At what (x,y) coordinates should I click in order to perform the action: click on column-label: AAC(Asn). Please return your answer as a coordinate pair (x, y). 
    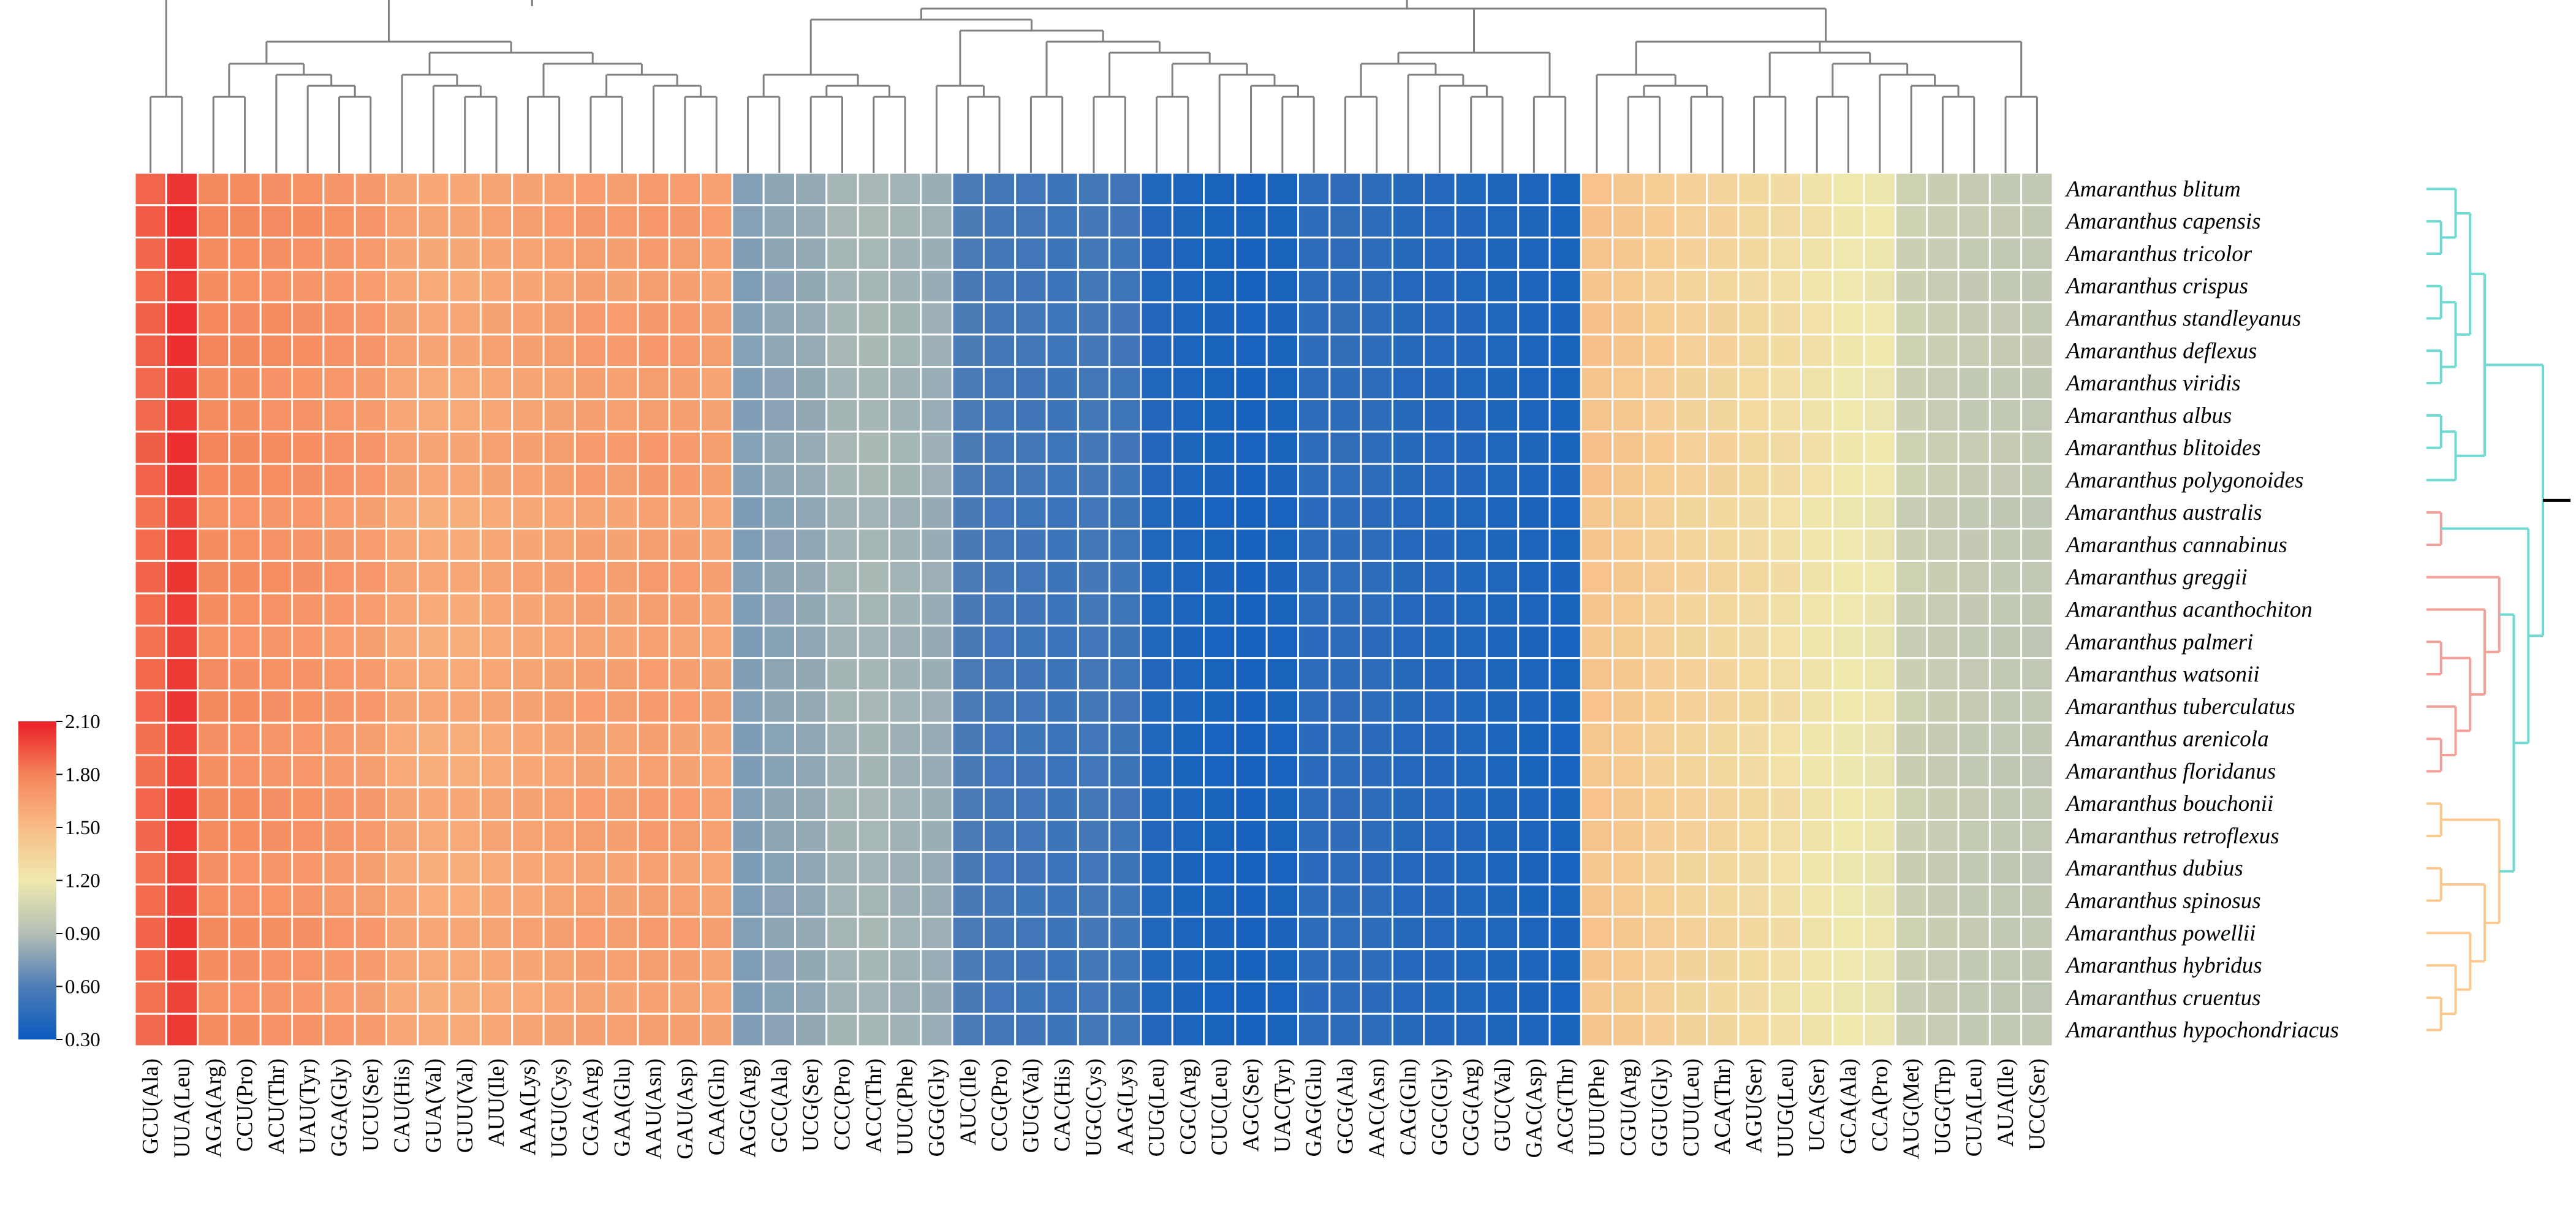
    Looking at the image, I should click on (1377, 1108).